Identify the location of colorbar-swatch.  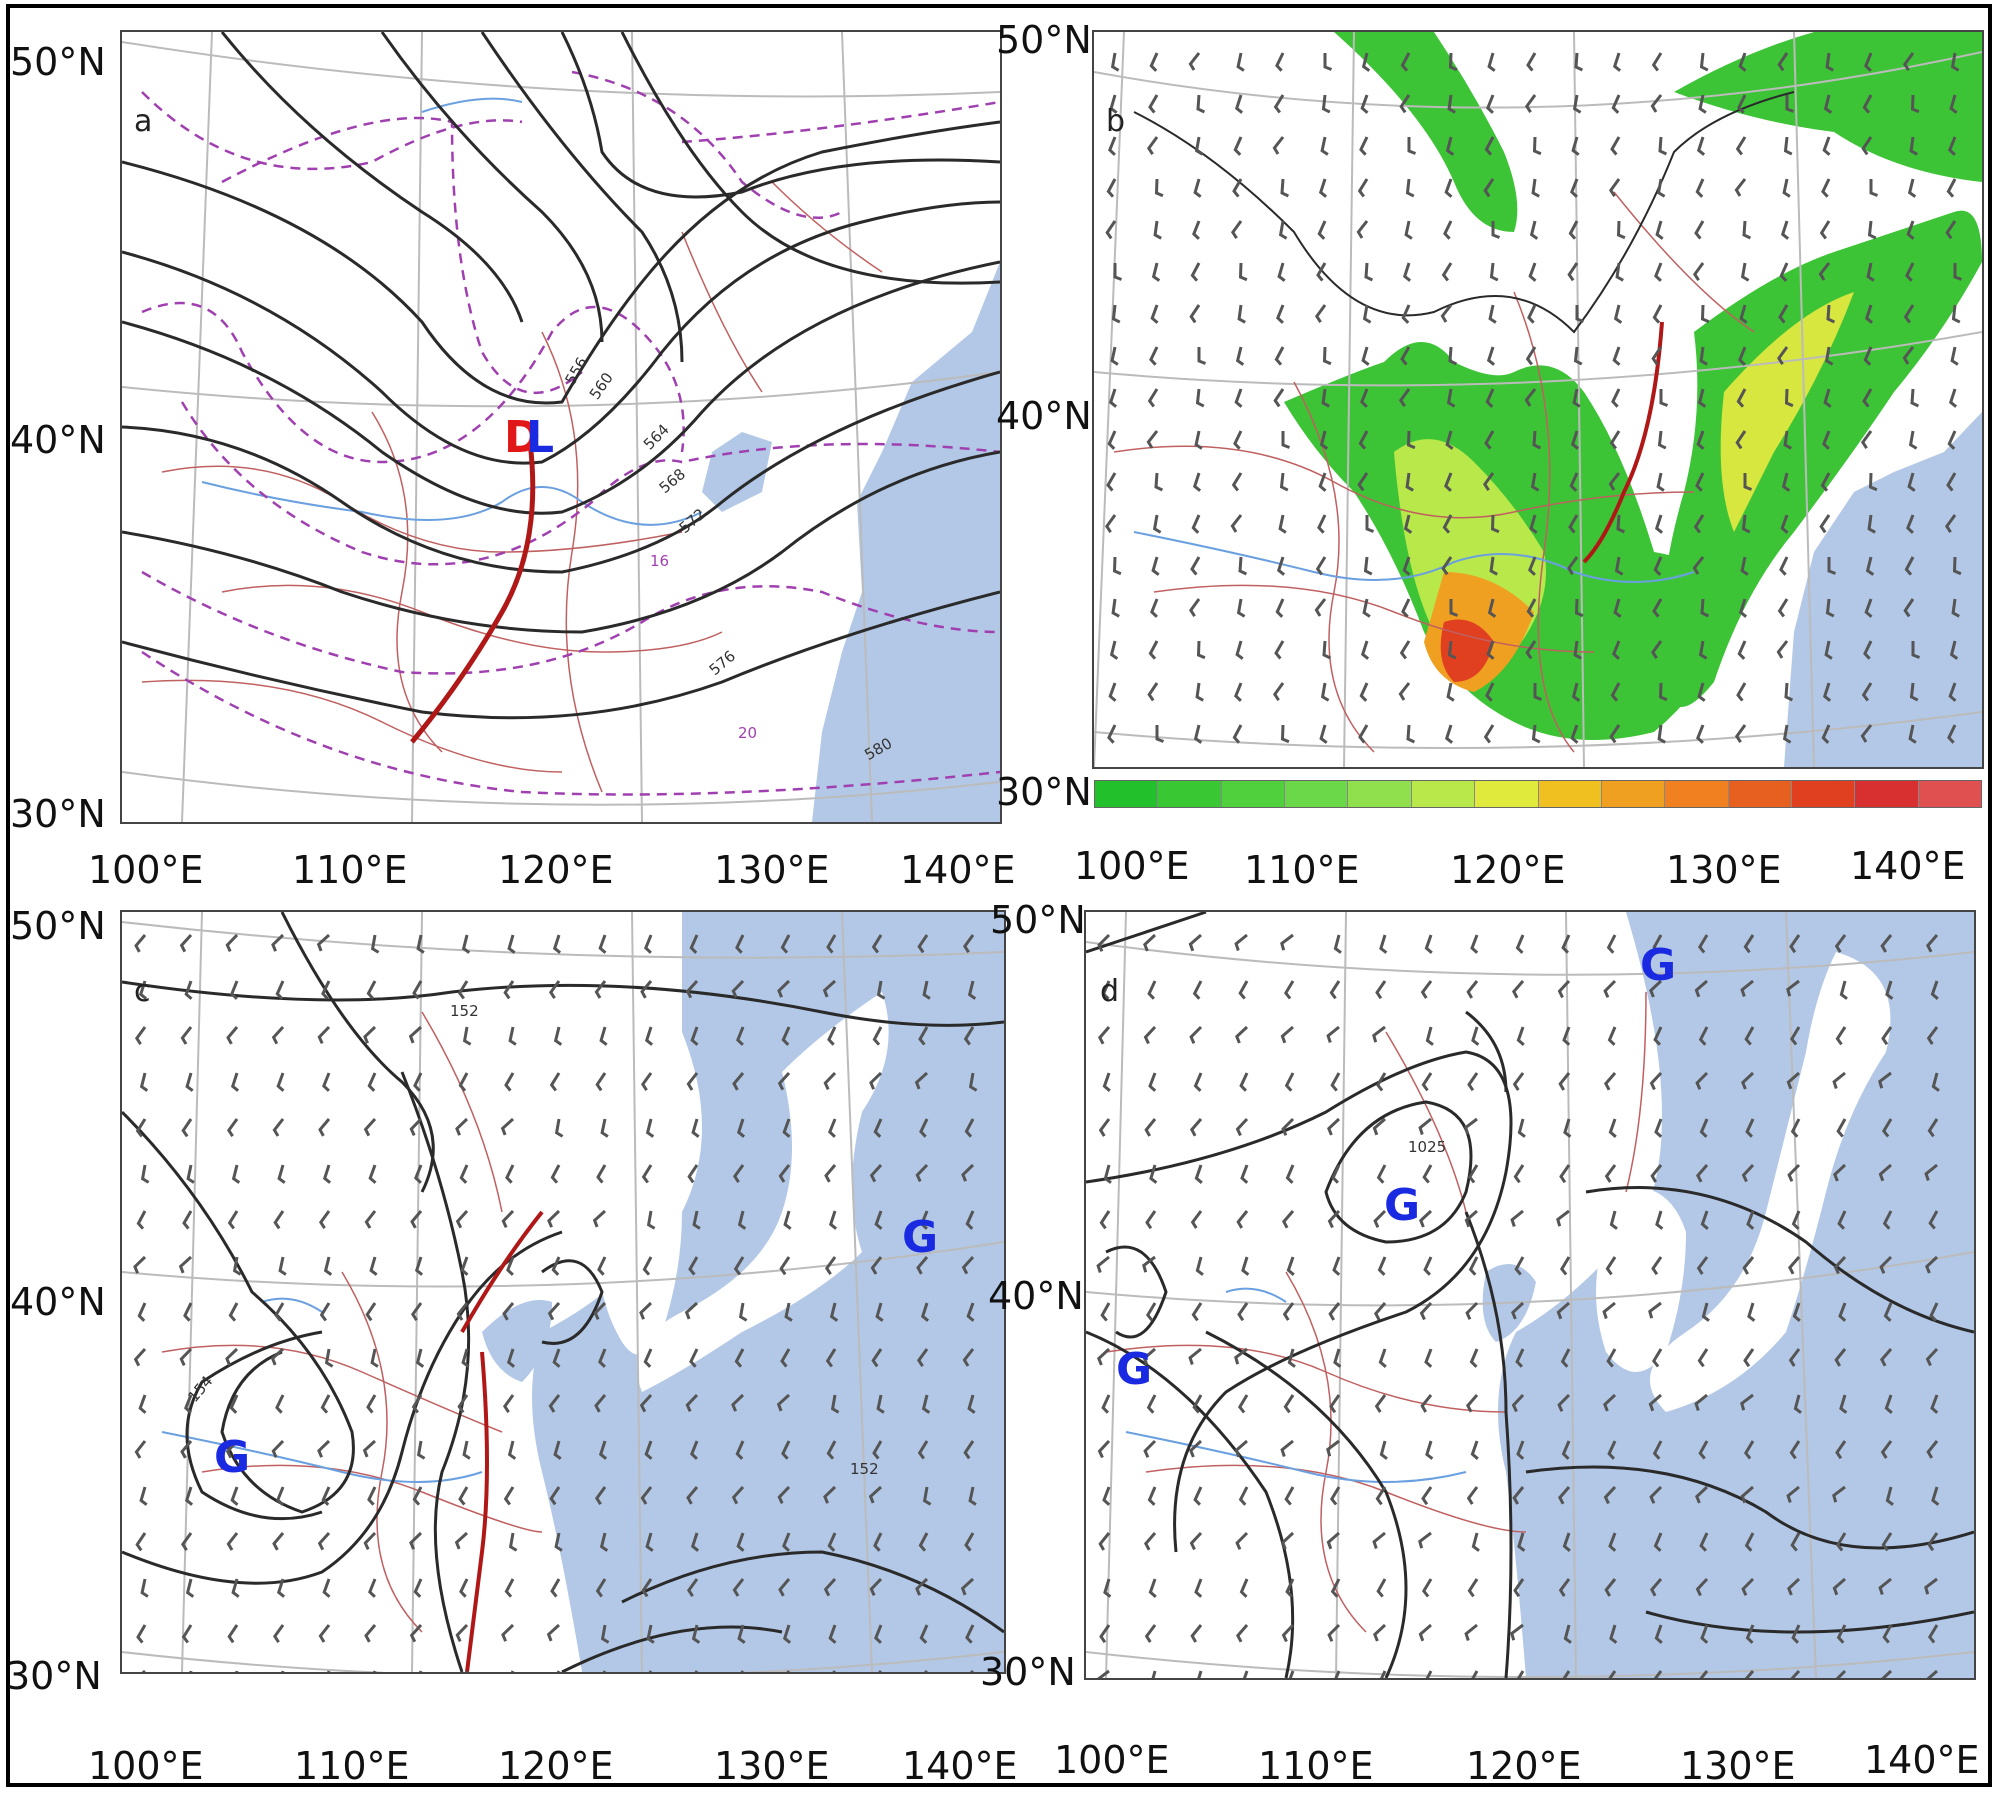
(1697, 794).